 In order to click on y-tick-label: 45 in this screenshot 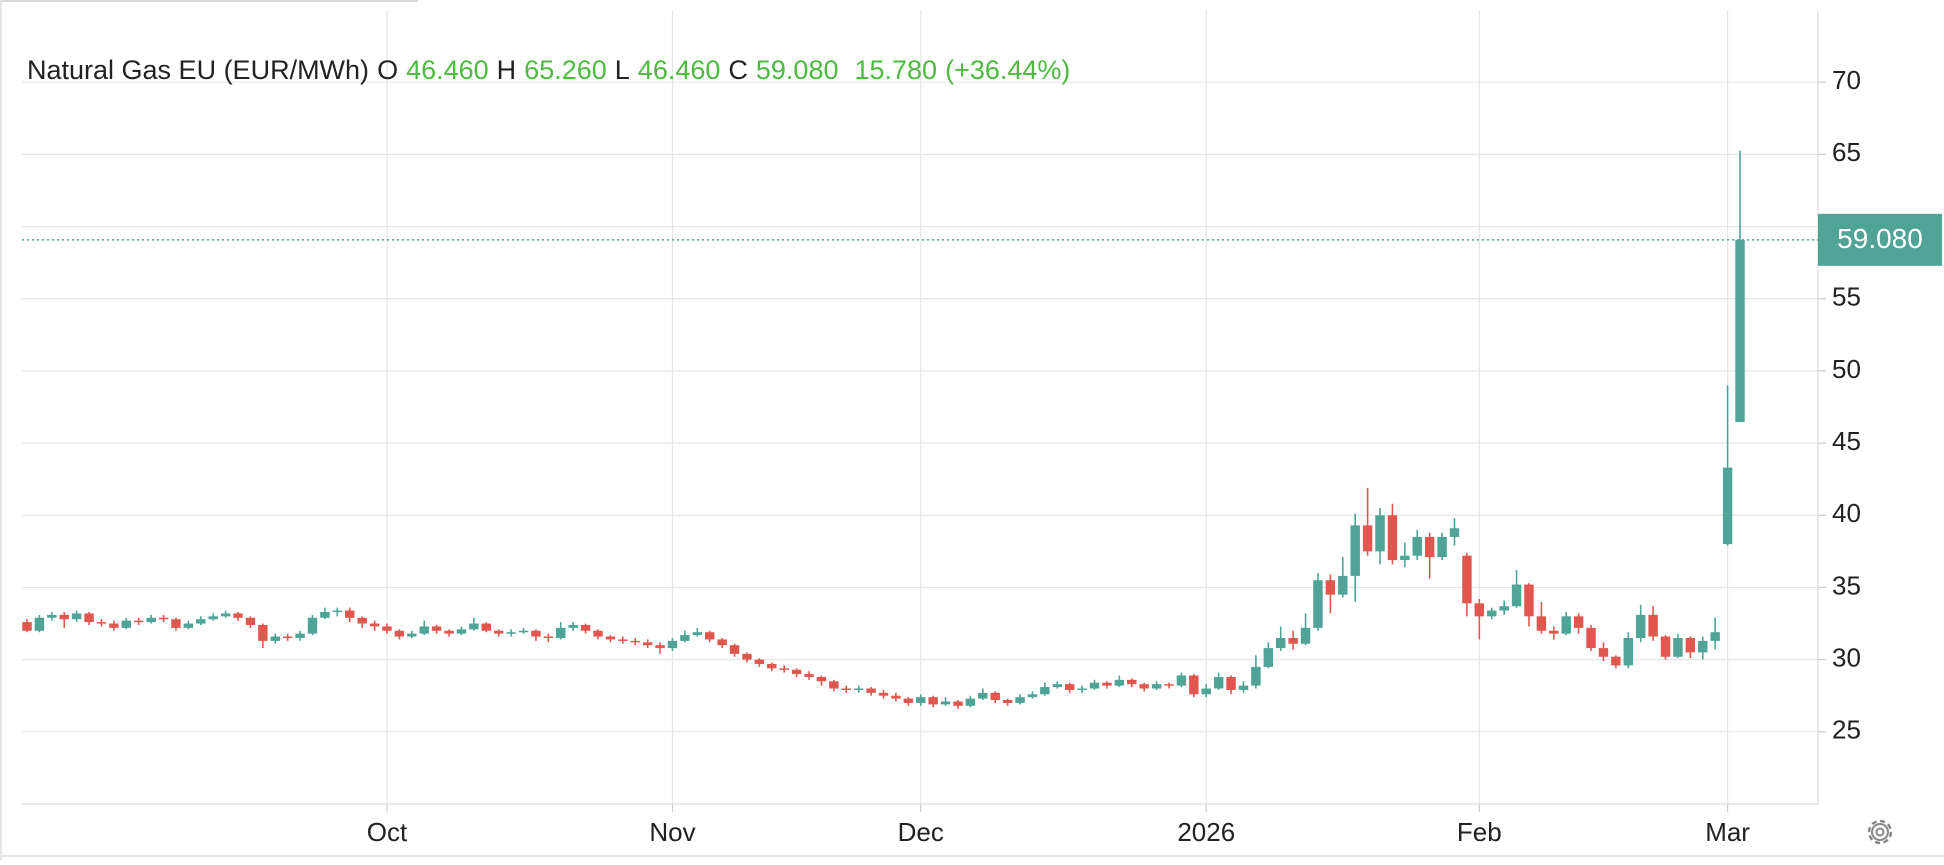, I will do `click(1846, 441)`.